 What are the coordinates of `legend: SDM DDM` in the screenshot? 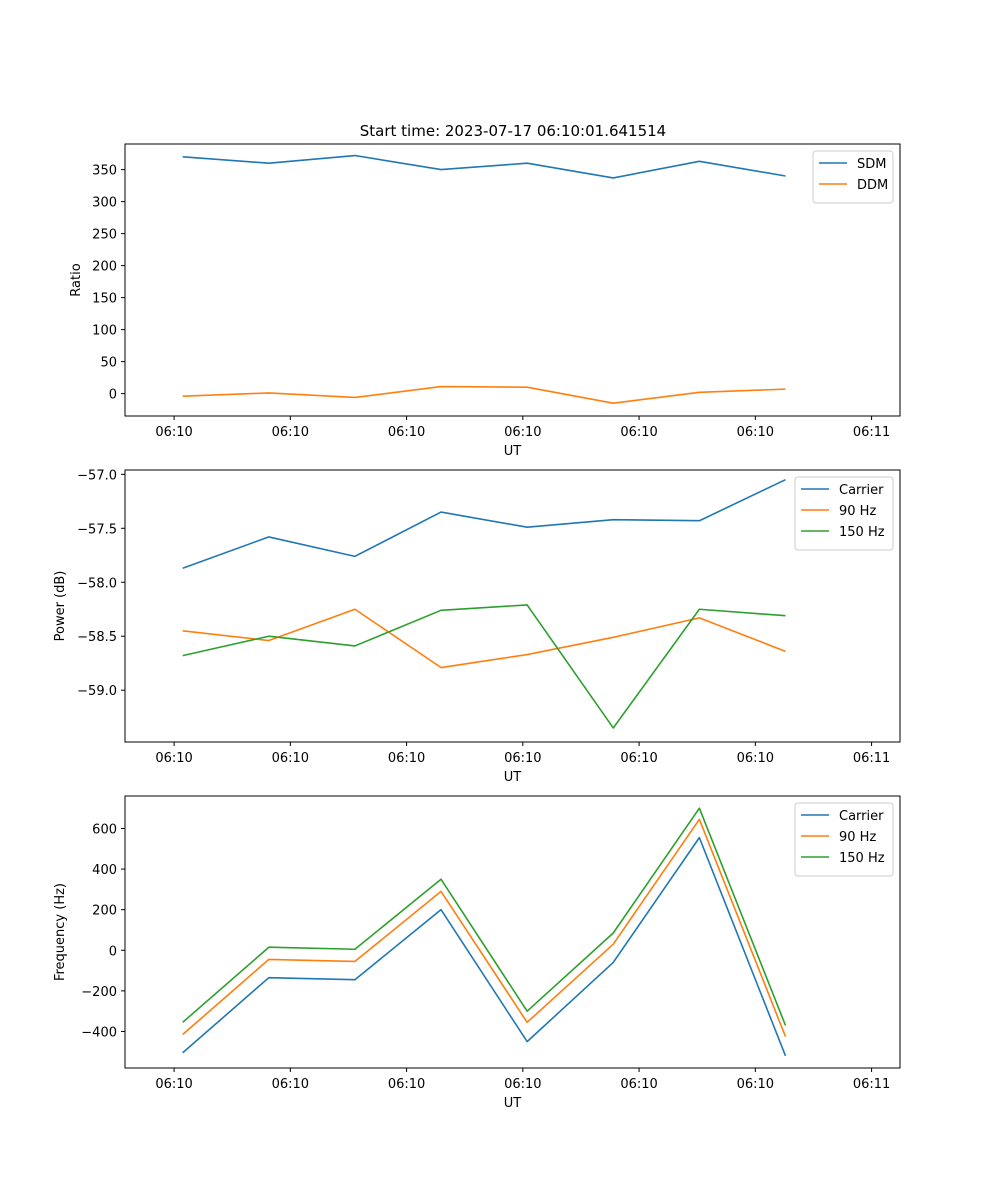 It's located at (853, 177).